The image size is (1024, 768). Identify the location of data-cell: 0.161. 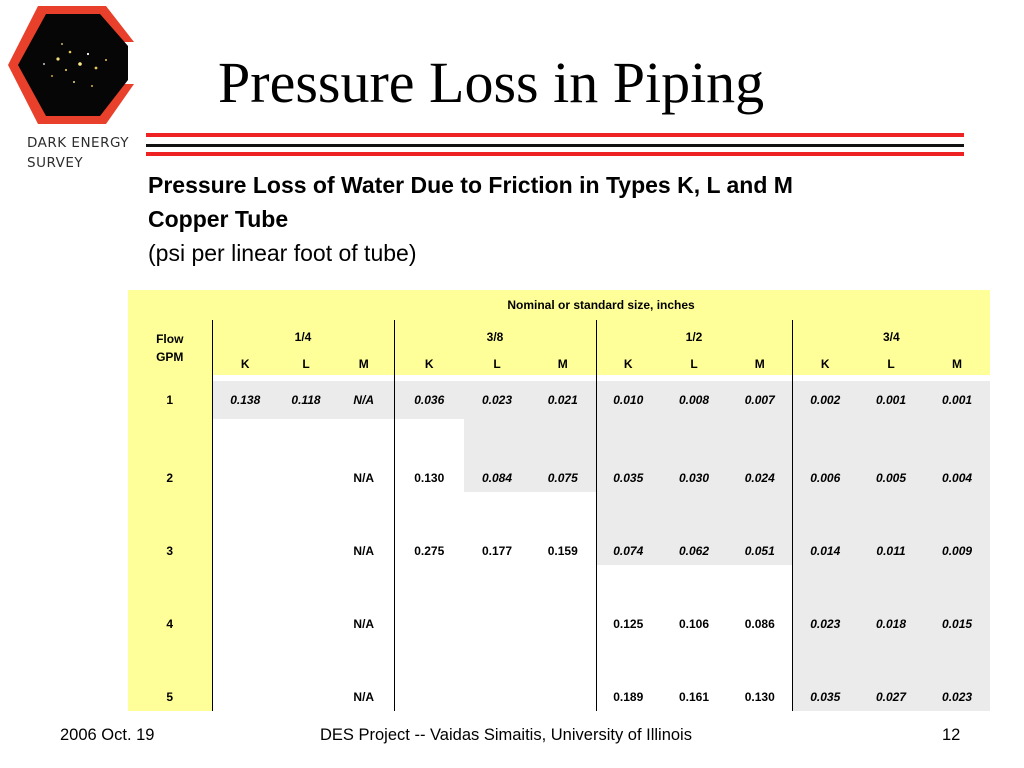
(694, 696).